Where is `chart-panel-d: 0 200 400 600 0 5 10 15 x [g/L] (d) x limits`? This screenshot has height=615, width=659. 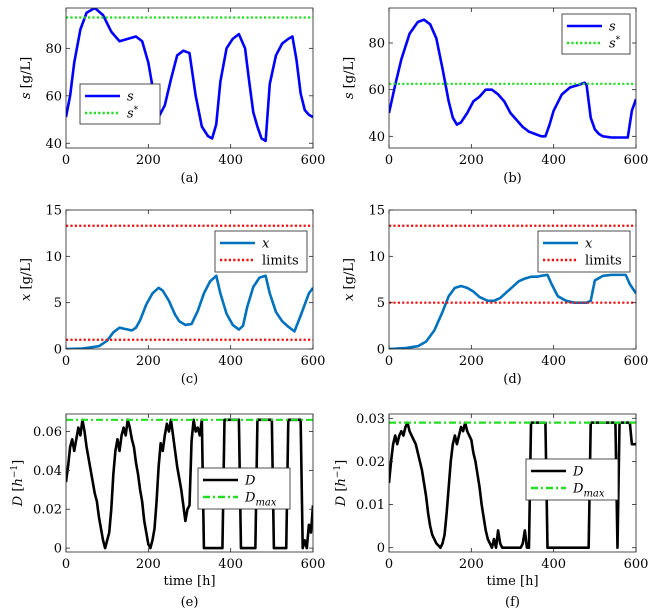
chart-panel-d: 0 200 400 600 0 5 10 15 x [g/L] (d) x limits is located at coordinates (495, 296).